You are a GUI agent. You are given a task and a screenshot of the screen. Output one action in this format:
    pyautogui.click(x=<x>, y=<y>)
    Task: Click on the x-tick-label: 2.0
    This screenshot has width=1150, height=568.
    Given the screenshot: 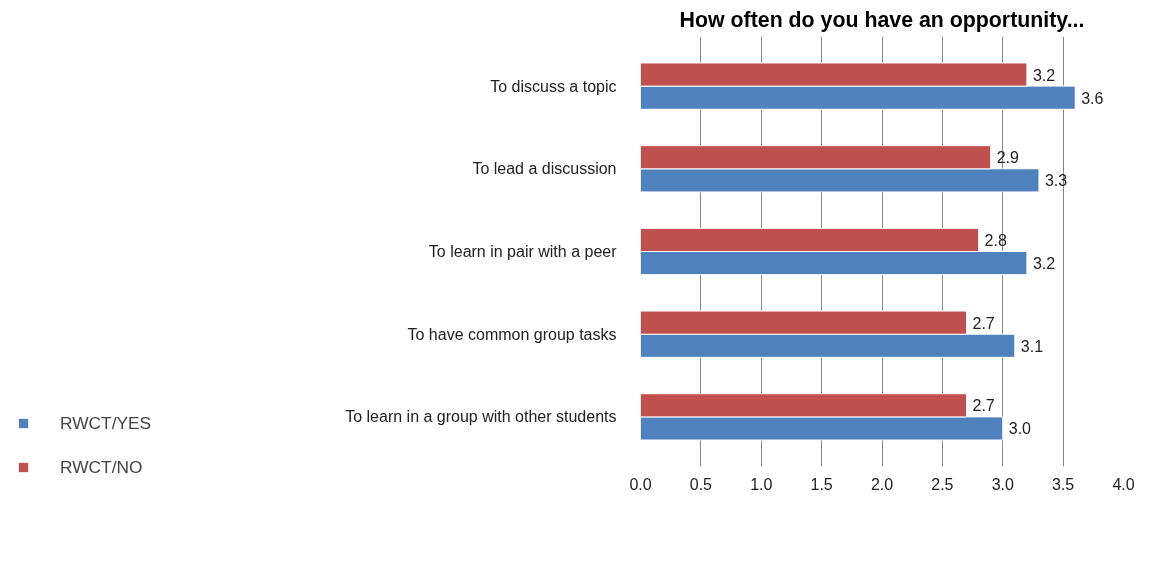 What is the action you would take?
    pyautogui.click(x=882, y=484)
    